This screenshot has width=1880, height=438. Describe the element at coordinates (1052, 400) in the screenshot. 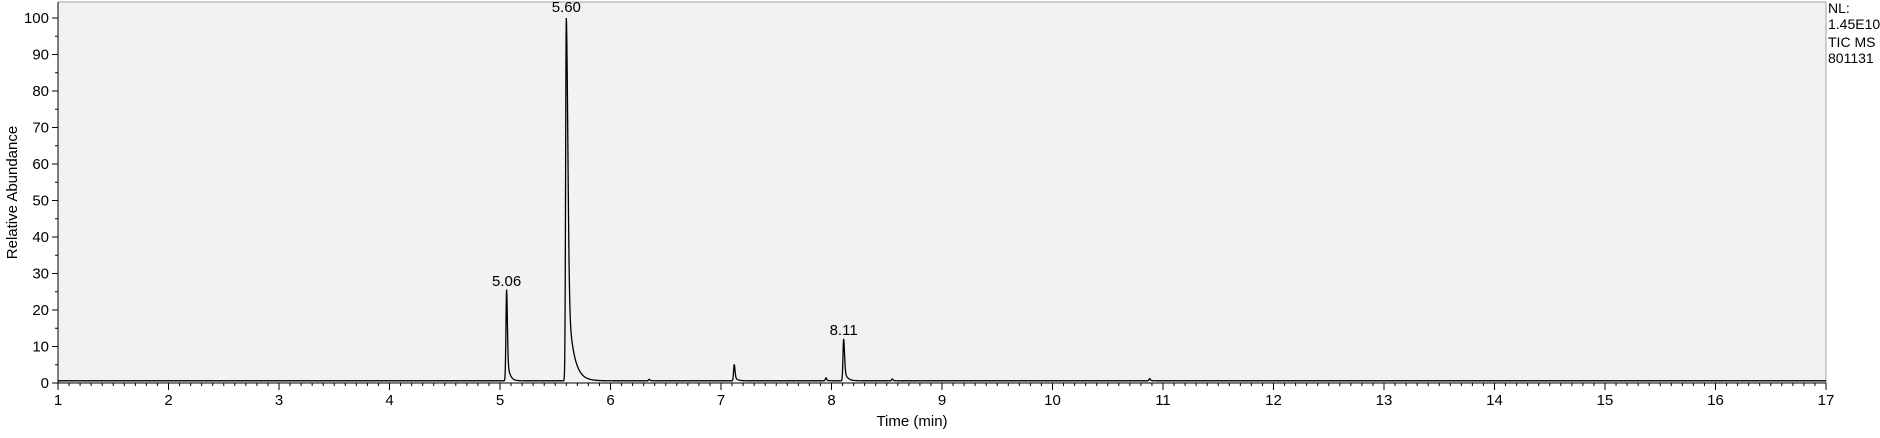

I see `x-tick-label: 10` at that location.